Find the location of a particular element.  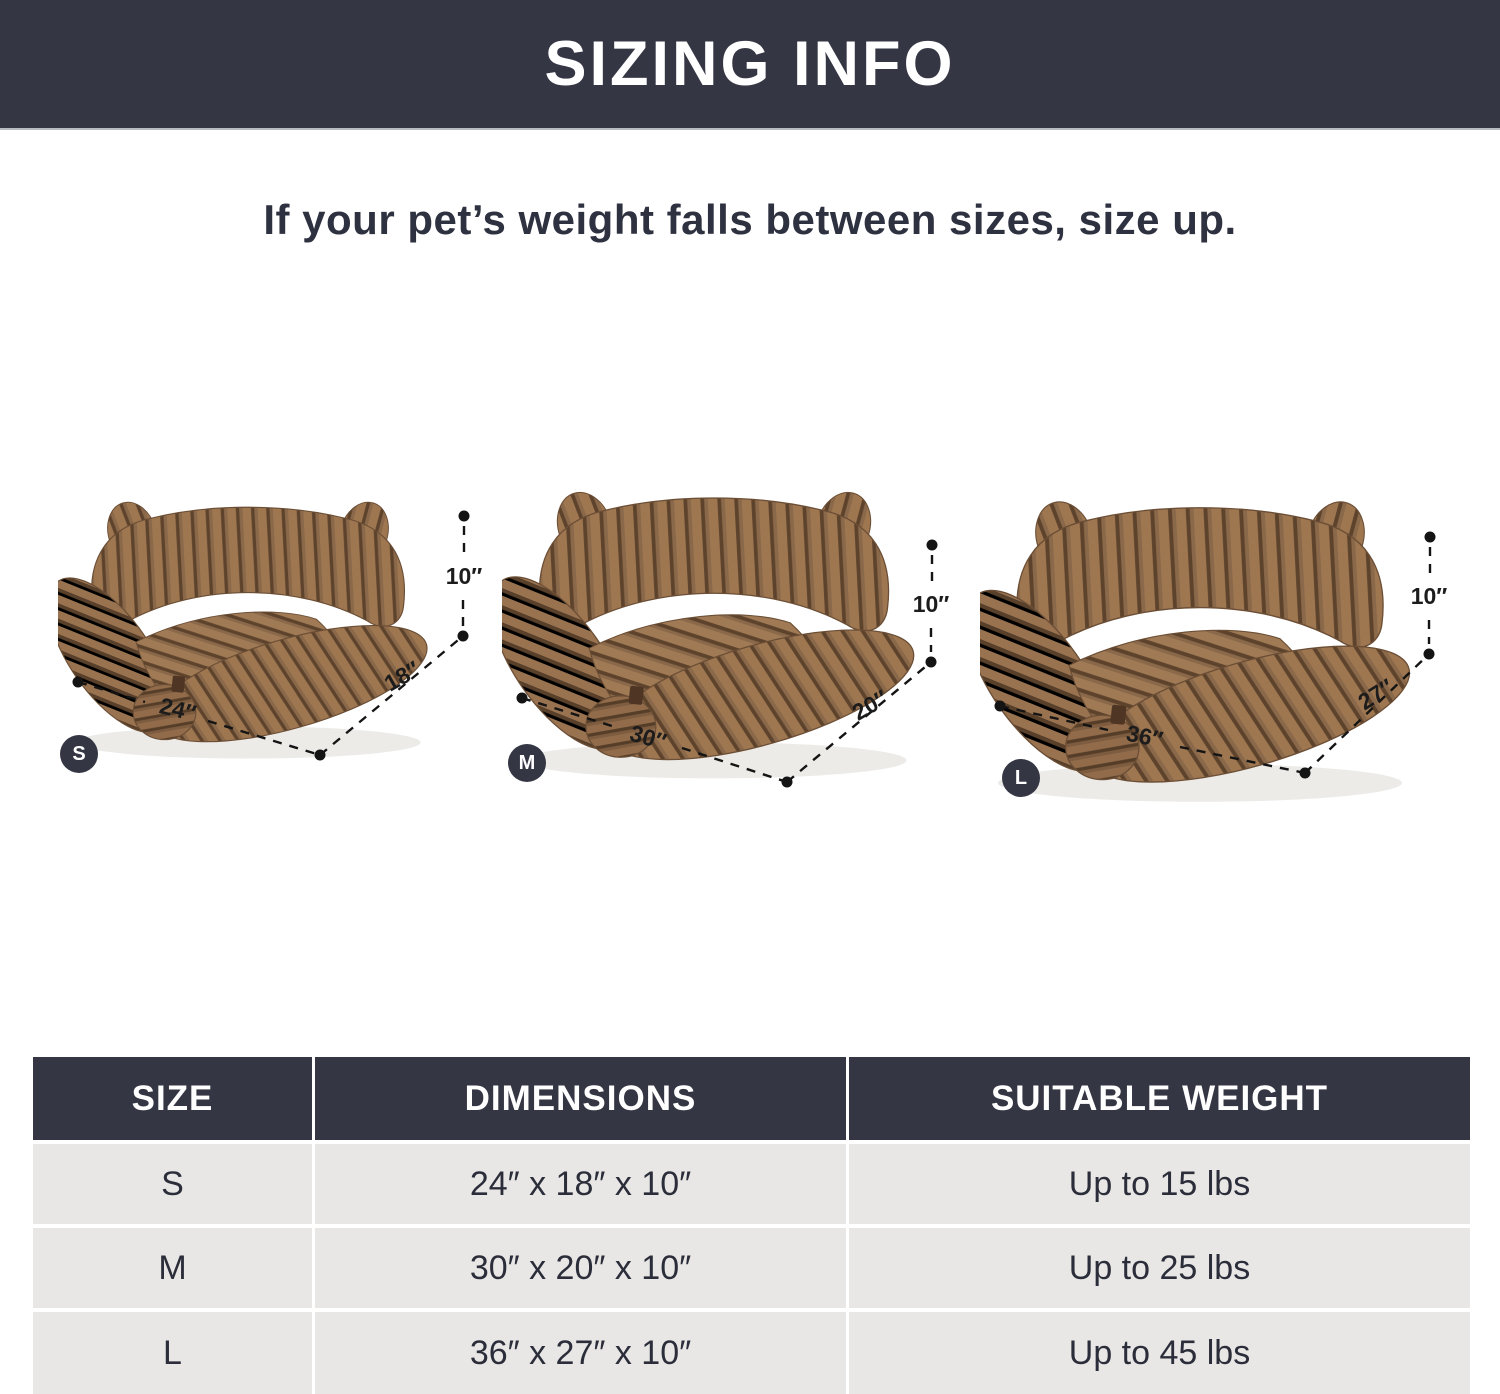

bed-diagram-medium: 30″ 20″ 10″ is located at coordinates (726, 636).